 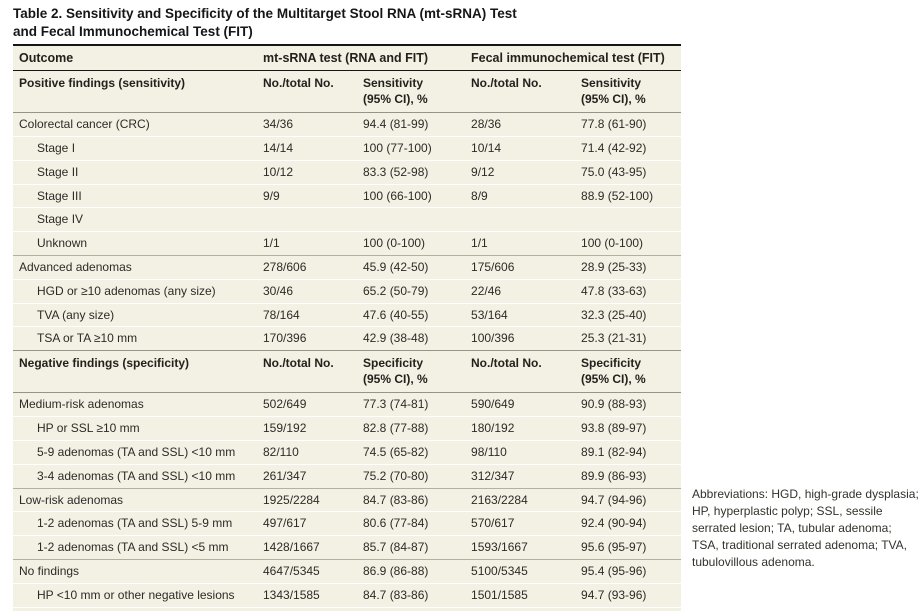 What do you see at coordinates (307, 476) in the screenshot?
I see `cell-value: 261/347` at bounding box center [307, 476].